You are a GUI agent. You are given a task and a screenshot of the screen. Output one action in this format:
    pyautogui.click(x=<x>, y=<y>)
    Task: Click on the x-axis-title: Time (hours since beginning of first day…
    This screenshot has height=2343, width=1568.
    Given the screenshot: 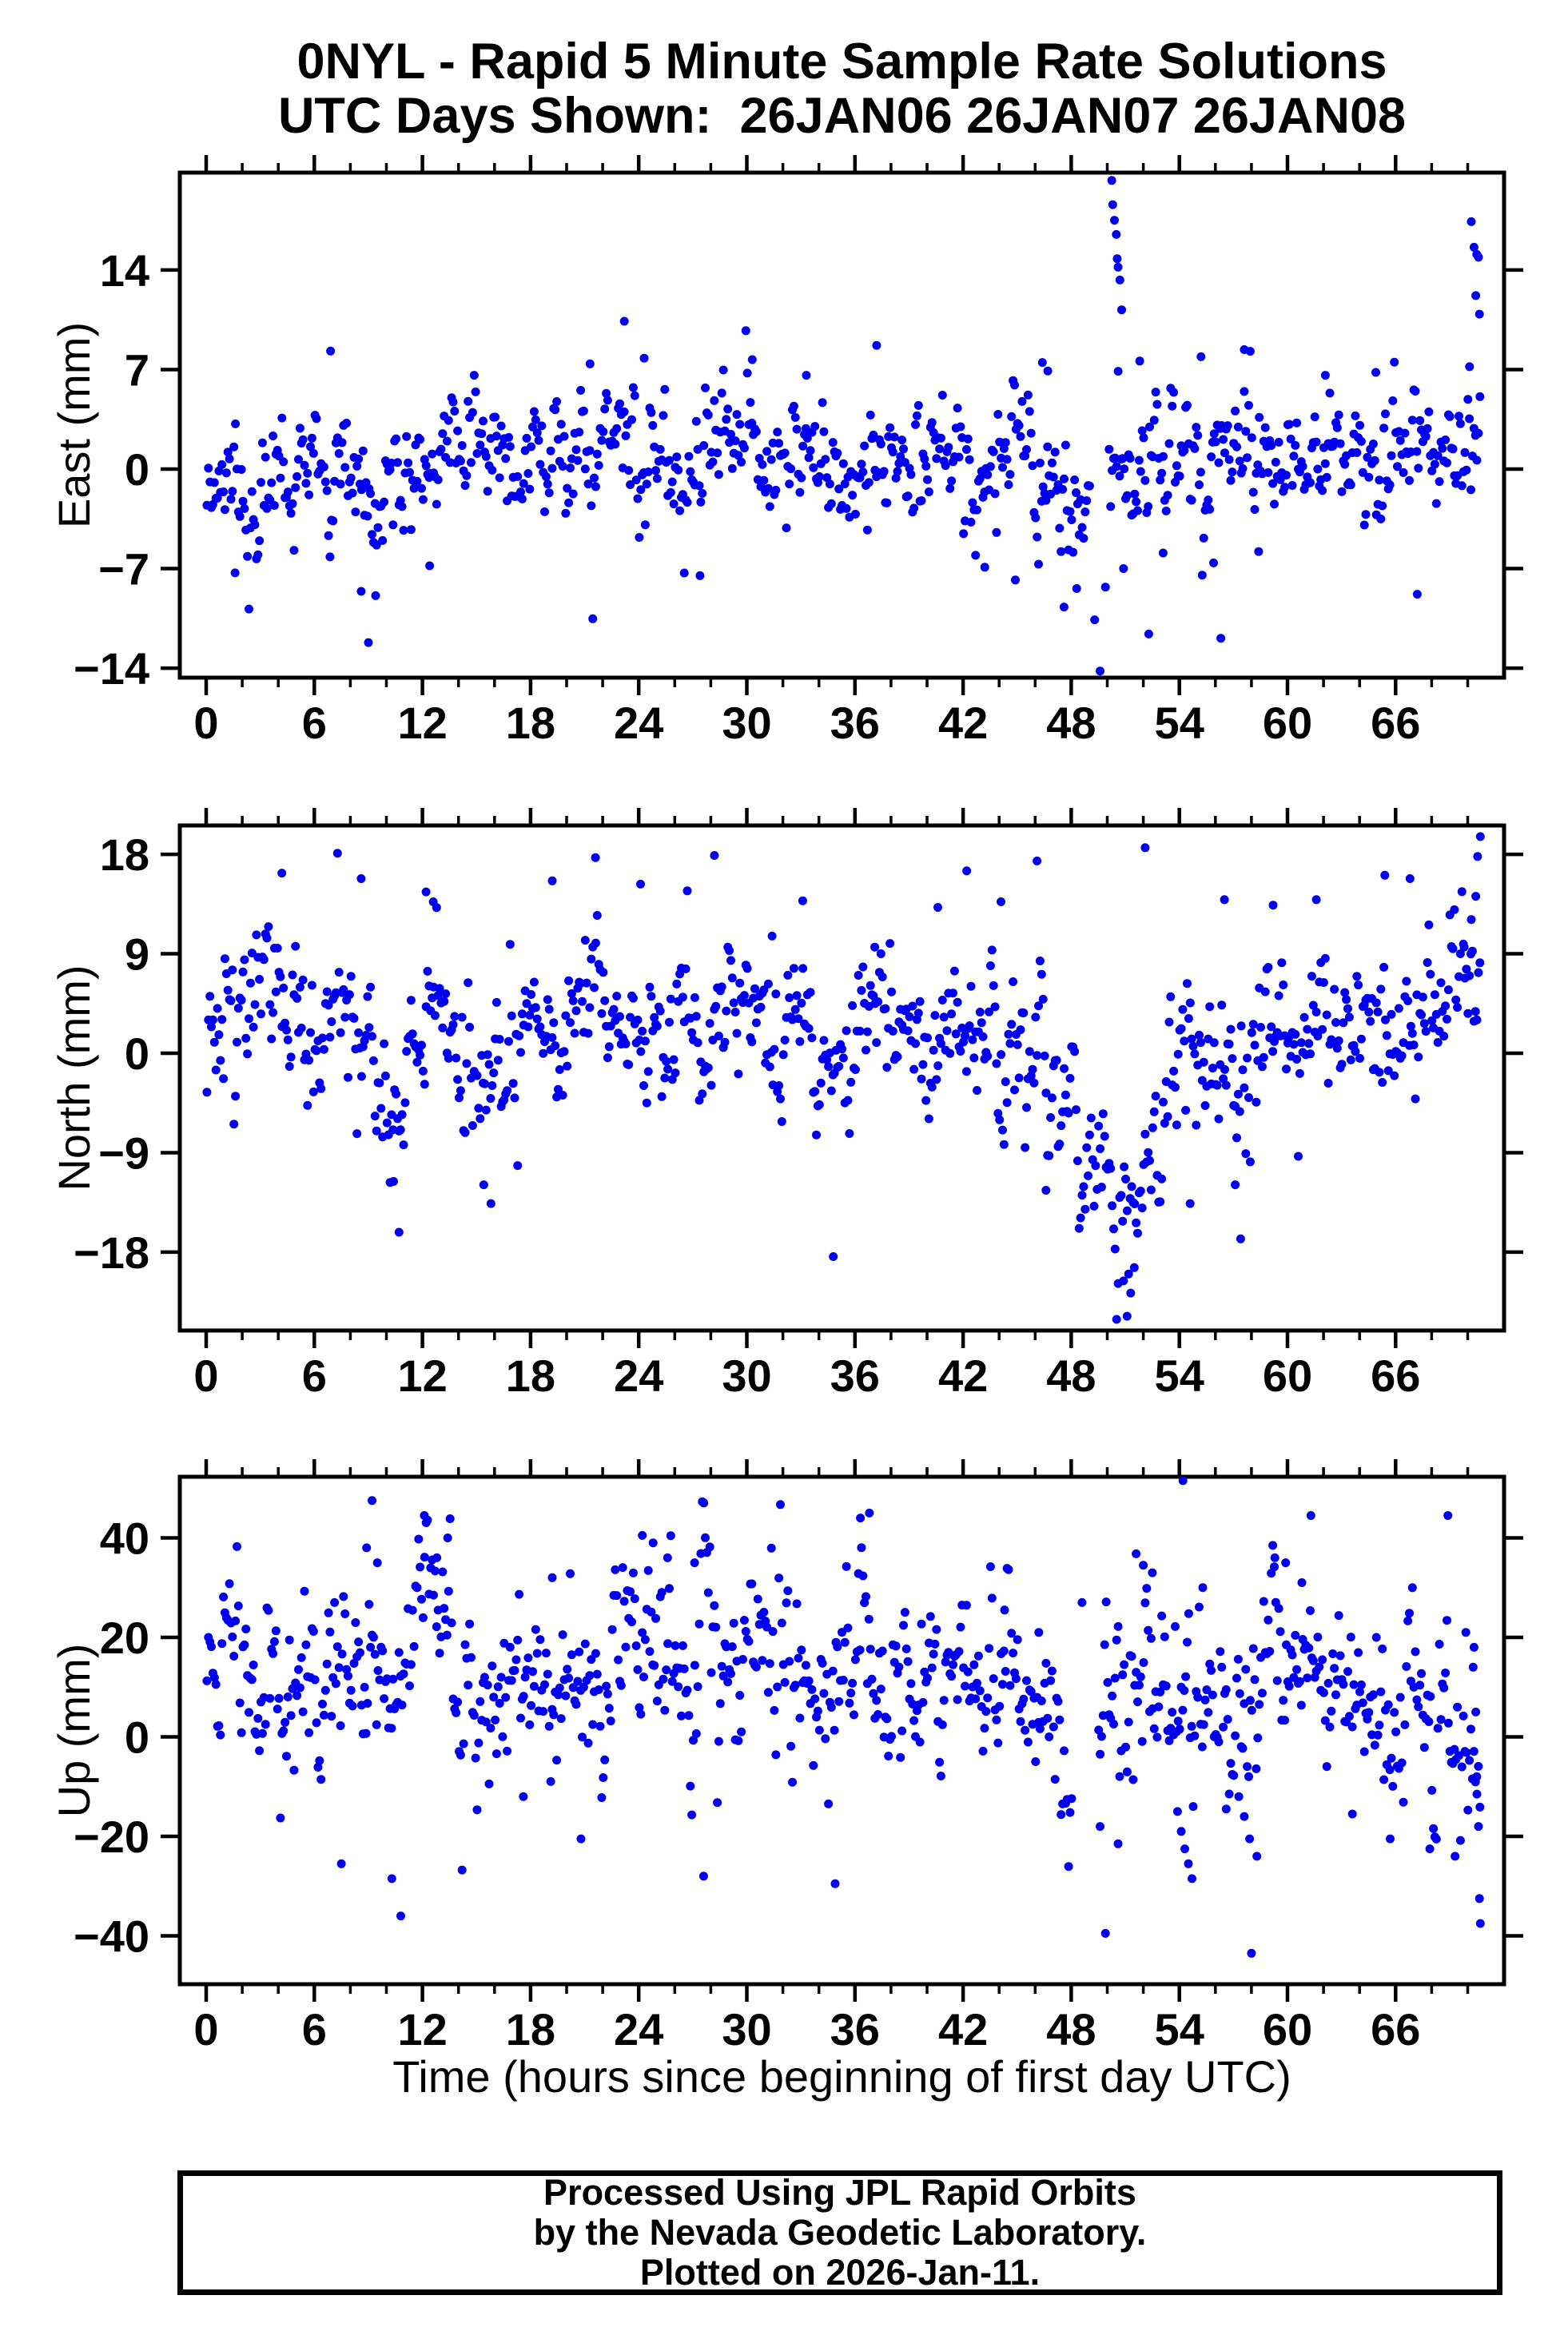 What is the action you would take?
    pyautogui.click(x=841, y=2076)
    